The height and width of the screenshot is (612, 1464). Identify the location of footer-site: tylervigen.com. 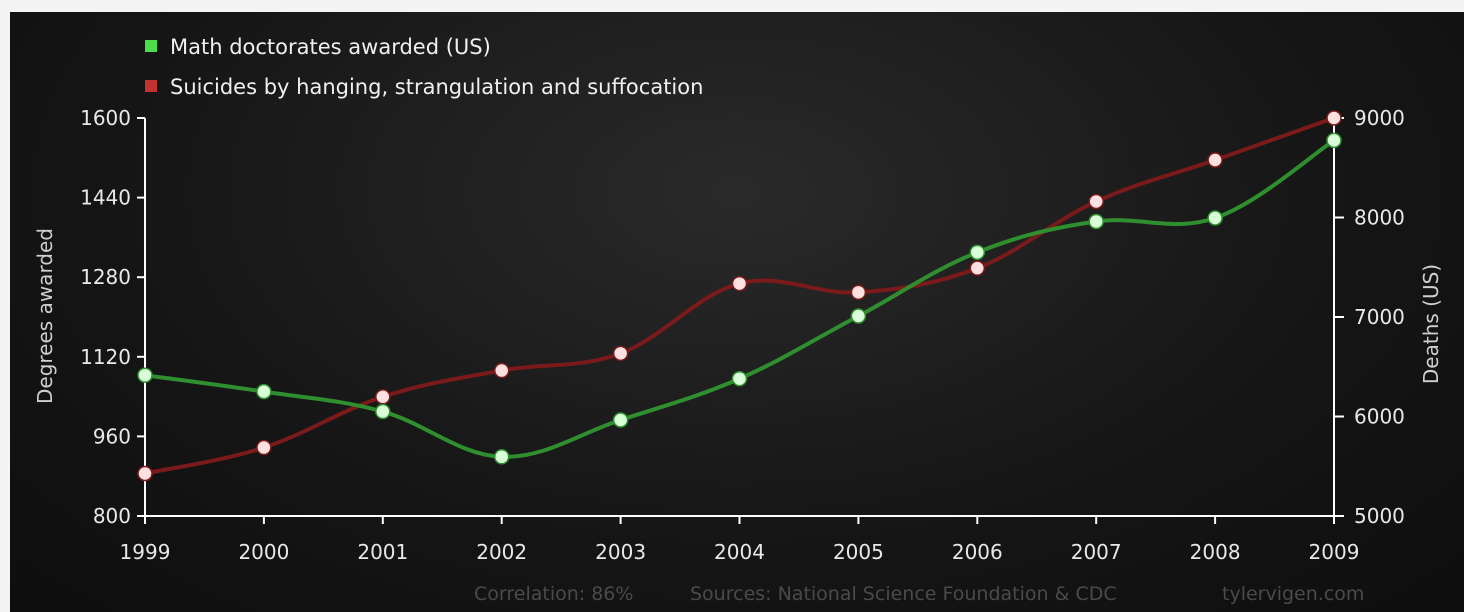
(1293, 594).